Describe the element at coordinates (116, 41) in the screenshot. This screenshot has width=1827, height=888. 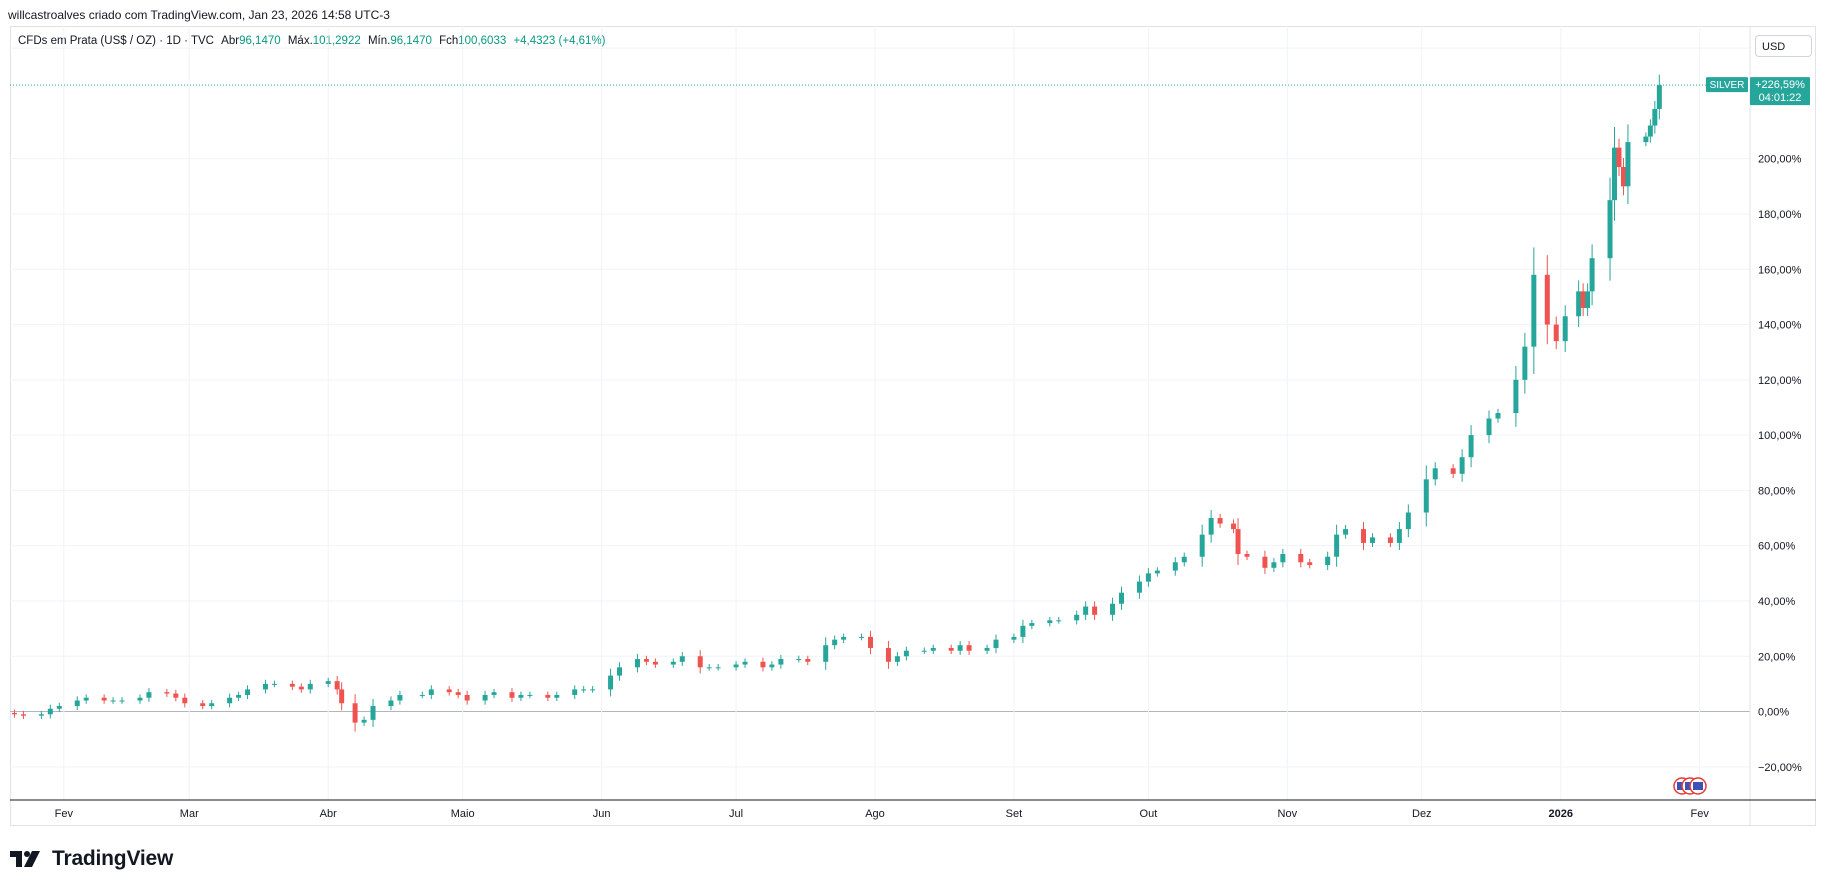
I see `symbol-title: CFDs em Prata (US$ / OZ) · 1D · TVC` at that location.